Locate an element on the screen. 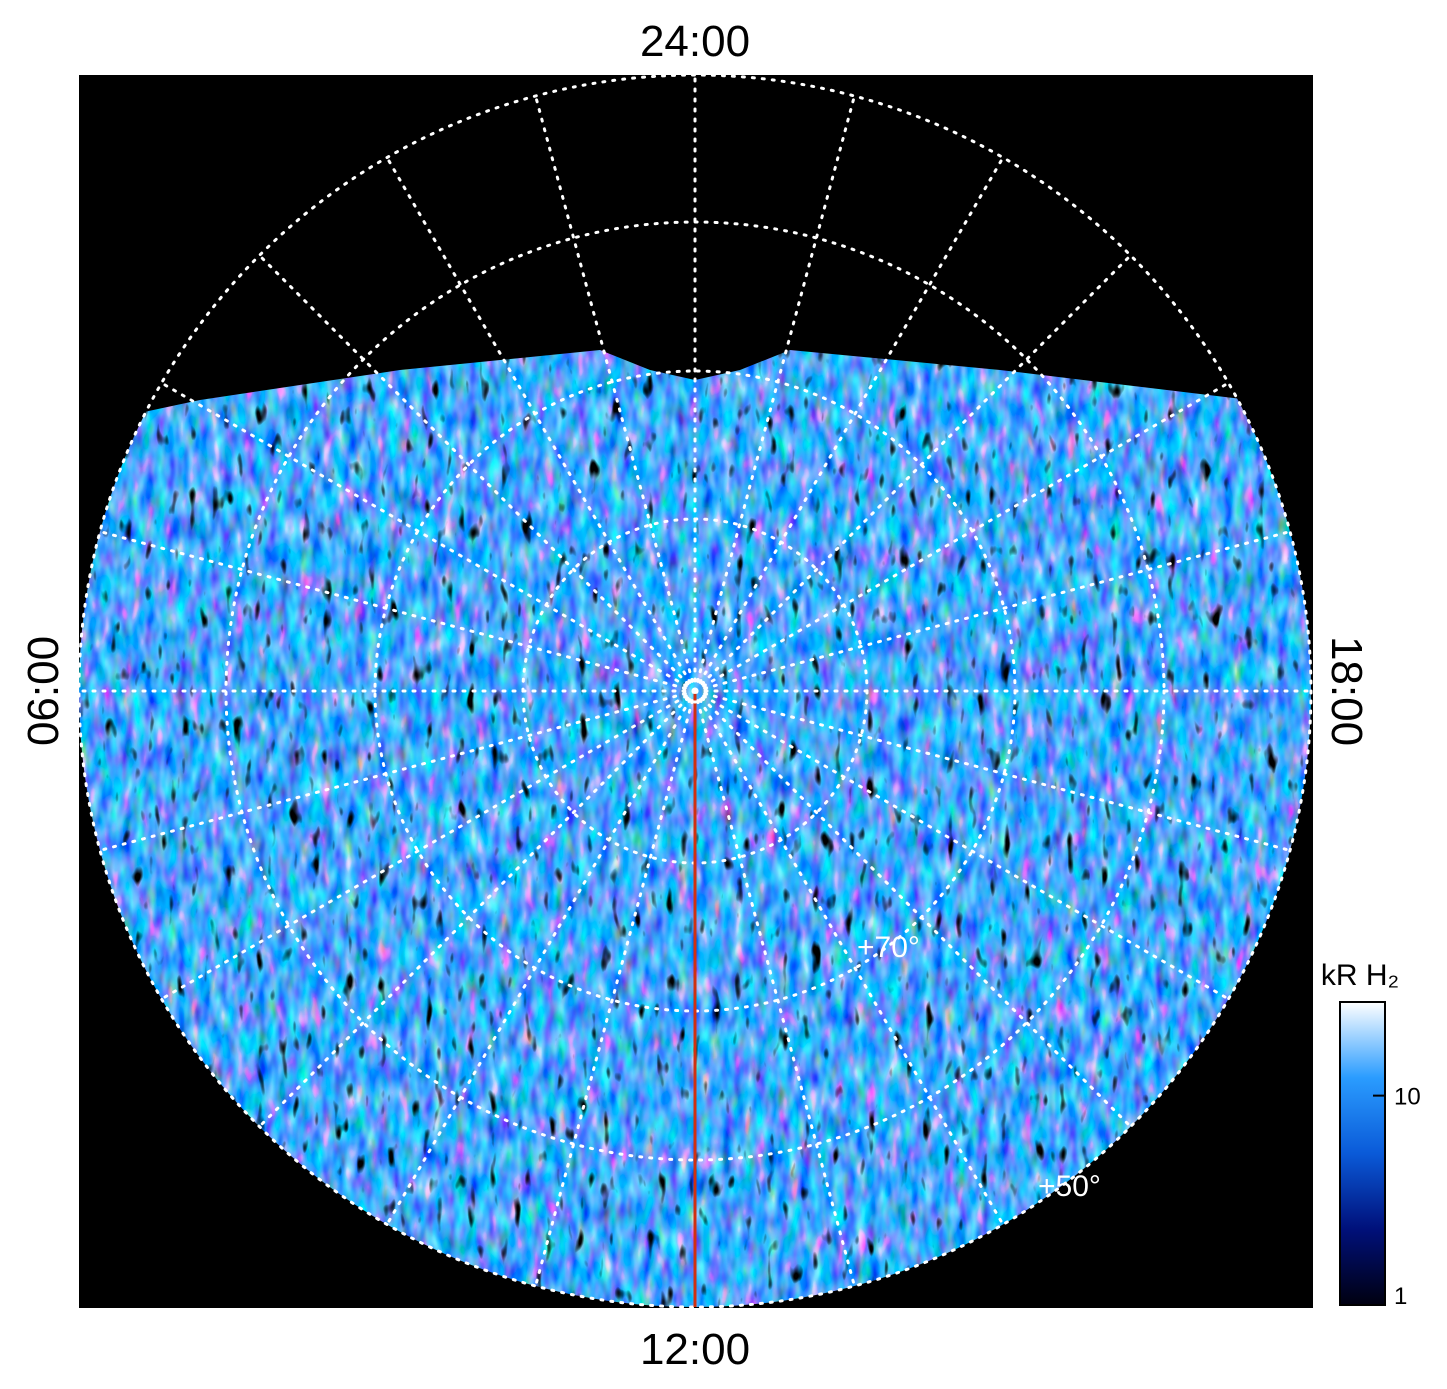 This screenshot has height=1389, width=1447. pole-marker is located at coordinates (695, 691).